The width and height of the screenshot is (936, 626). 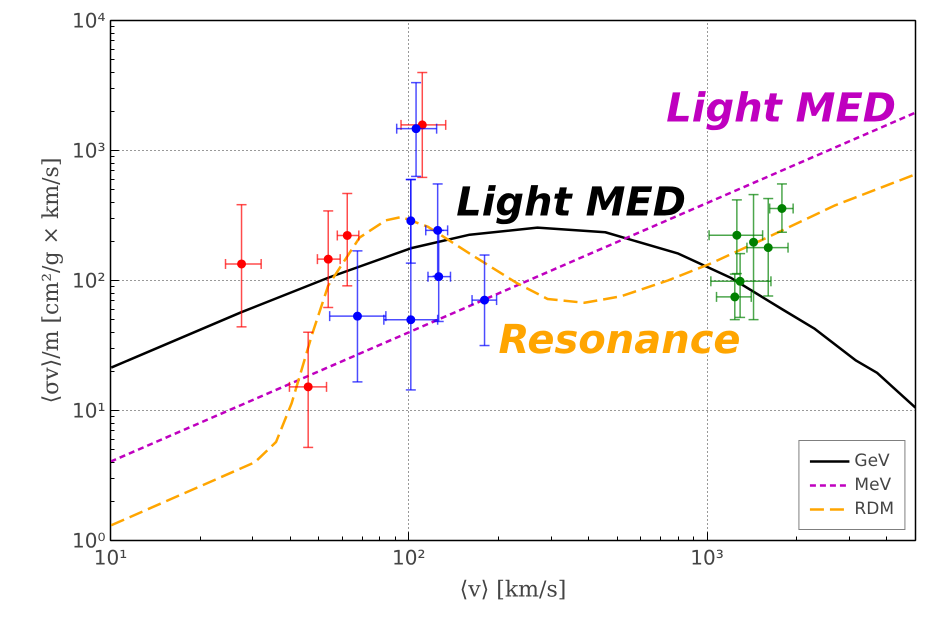 I want to click on x-axis-title: ⟨v⟩ [km/s], so click(x=513, y=590).